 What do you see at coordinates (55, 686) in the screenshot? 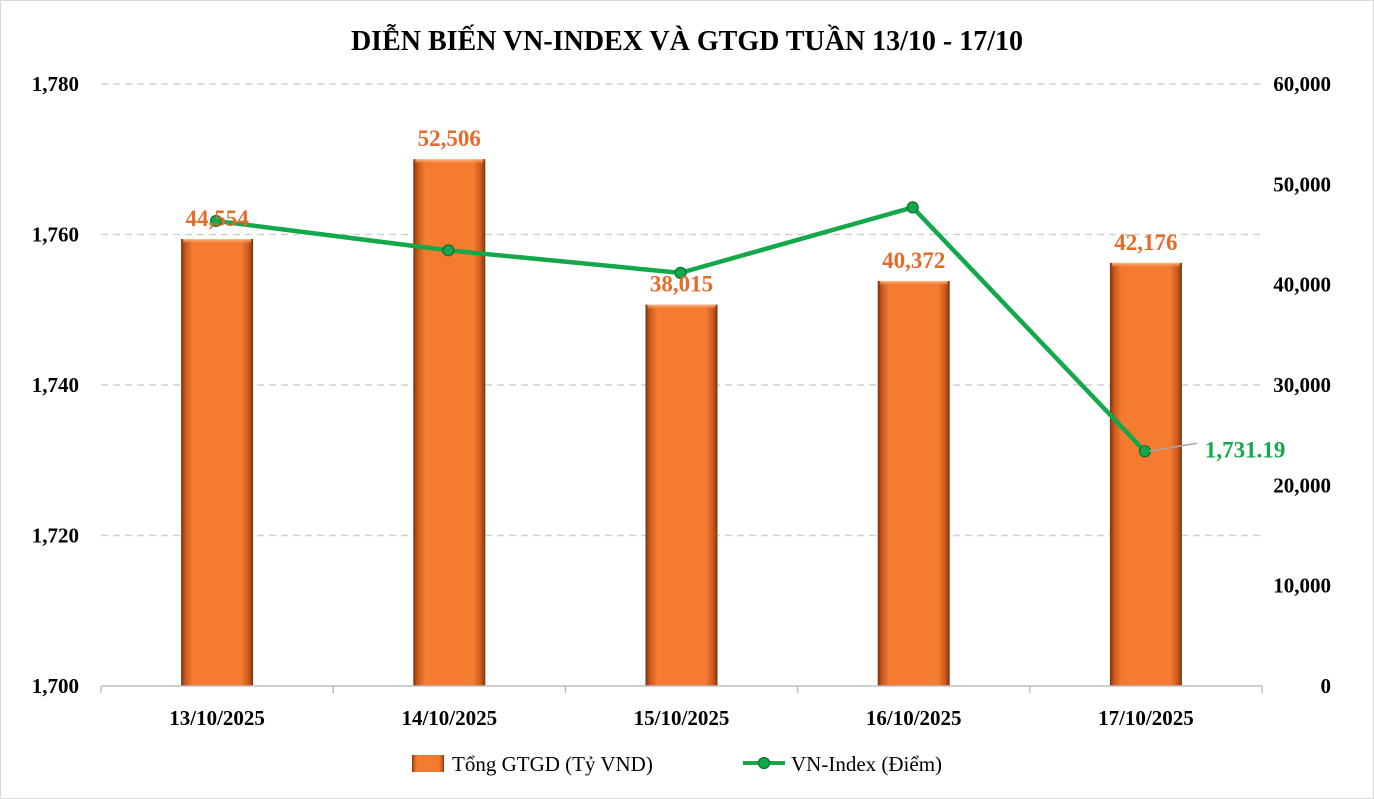
I see `y-left-tick-label: 1,700` at bounding box center [55, 686].